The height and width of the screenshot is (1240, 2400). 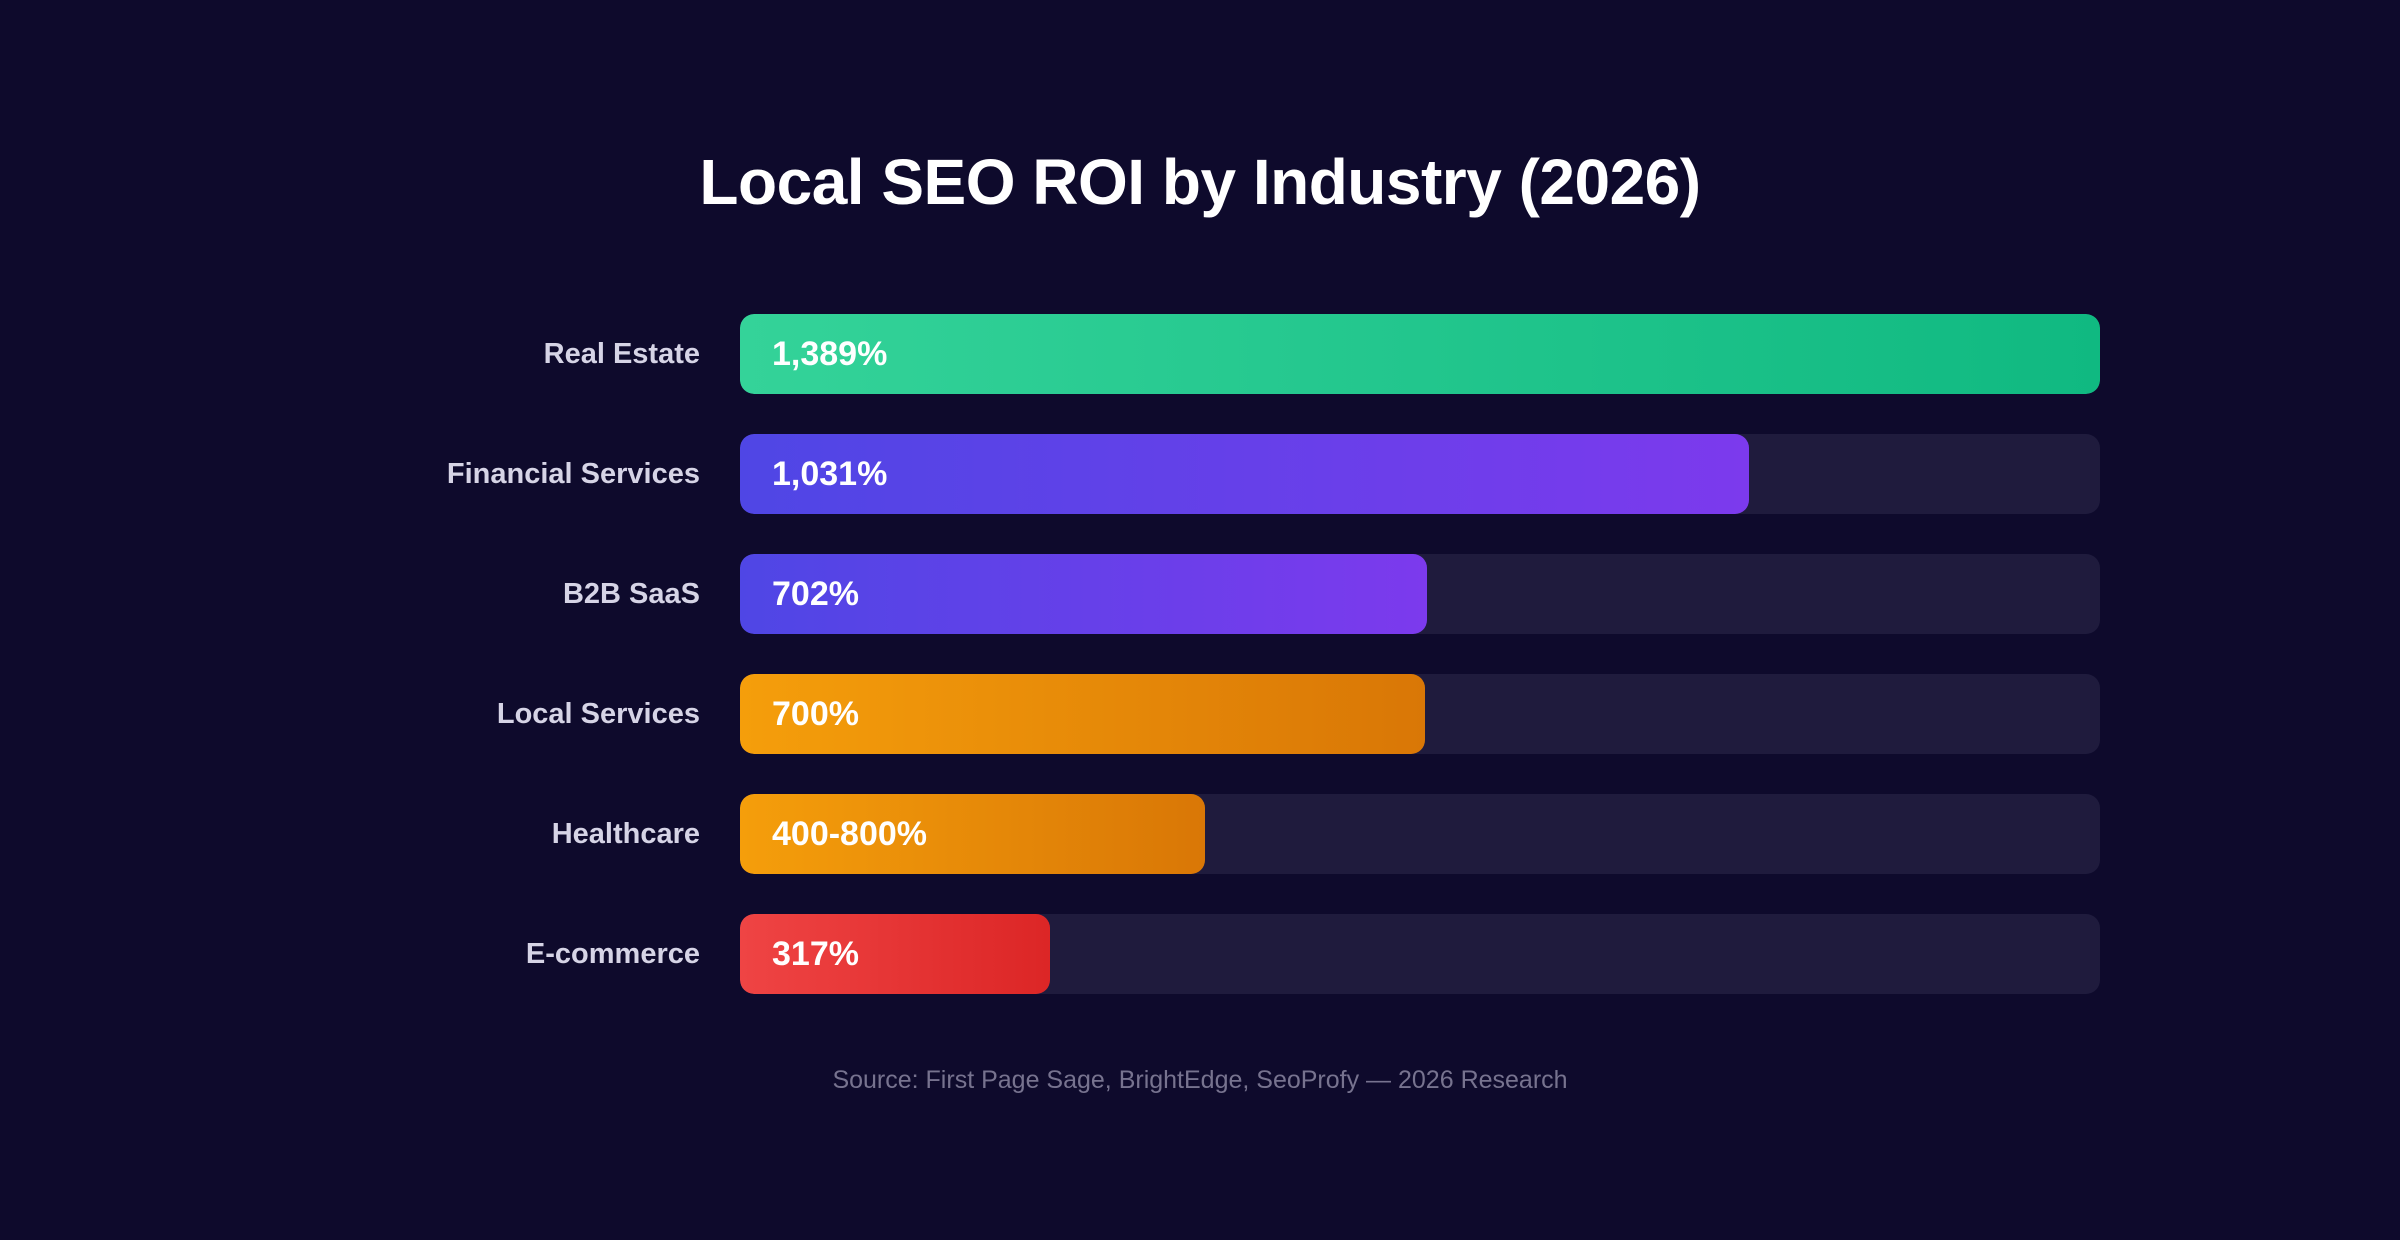 What do you see at coordinates (631, 594) in the screenshot?
I see `category-label: B2B SaaS` at bounding box center [631, 594].